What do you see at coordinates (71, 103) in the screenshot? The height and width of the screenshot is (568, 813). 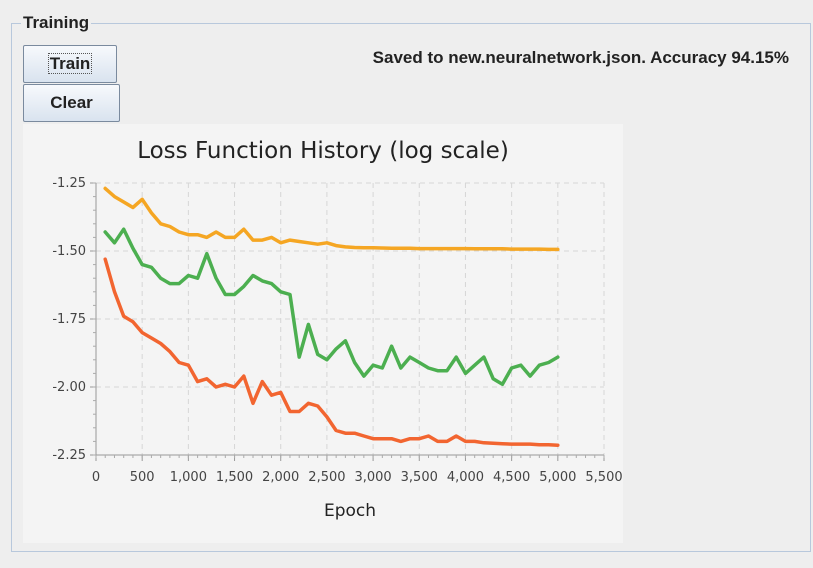 I see `clear-button: Clear` at bounding box center [71, 103].